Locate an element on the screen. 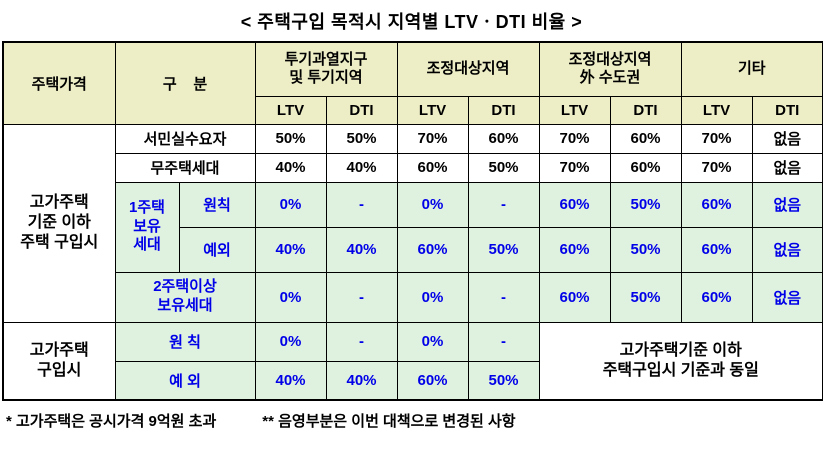 The image size is (823, 465). region-line: 外 수도권 is located at coordinates (610, 78).